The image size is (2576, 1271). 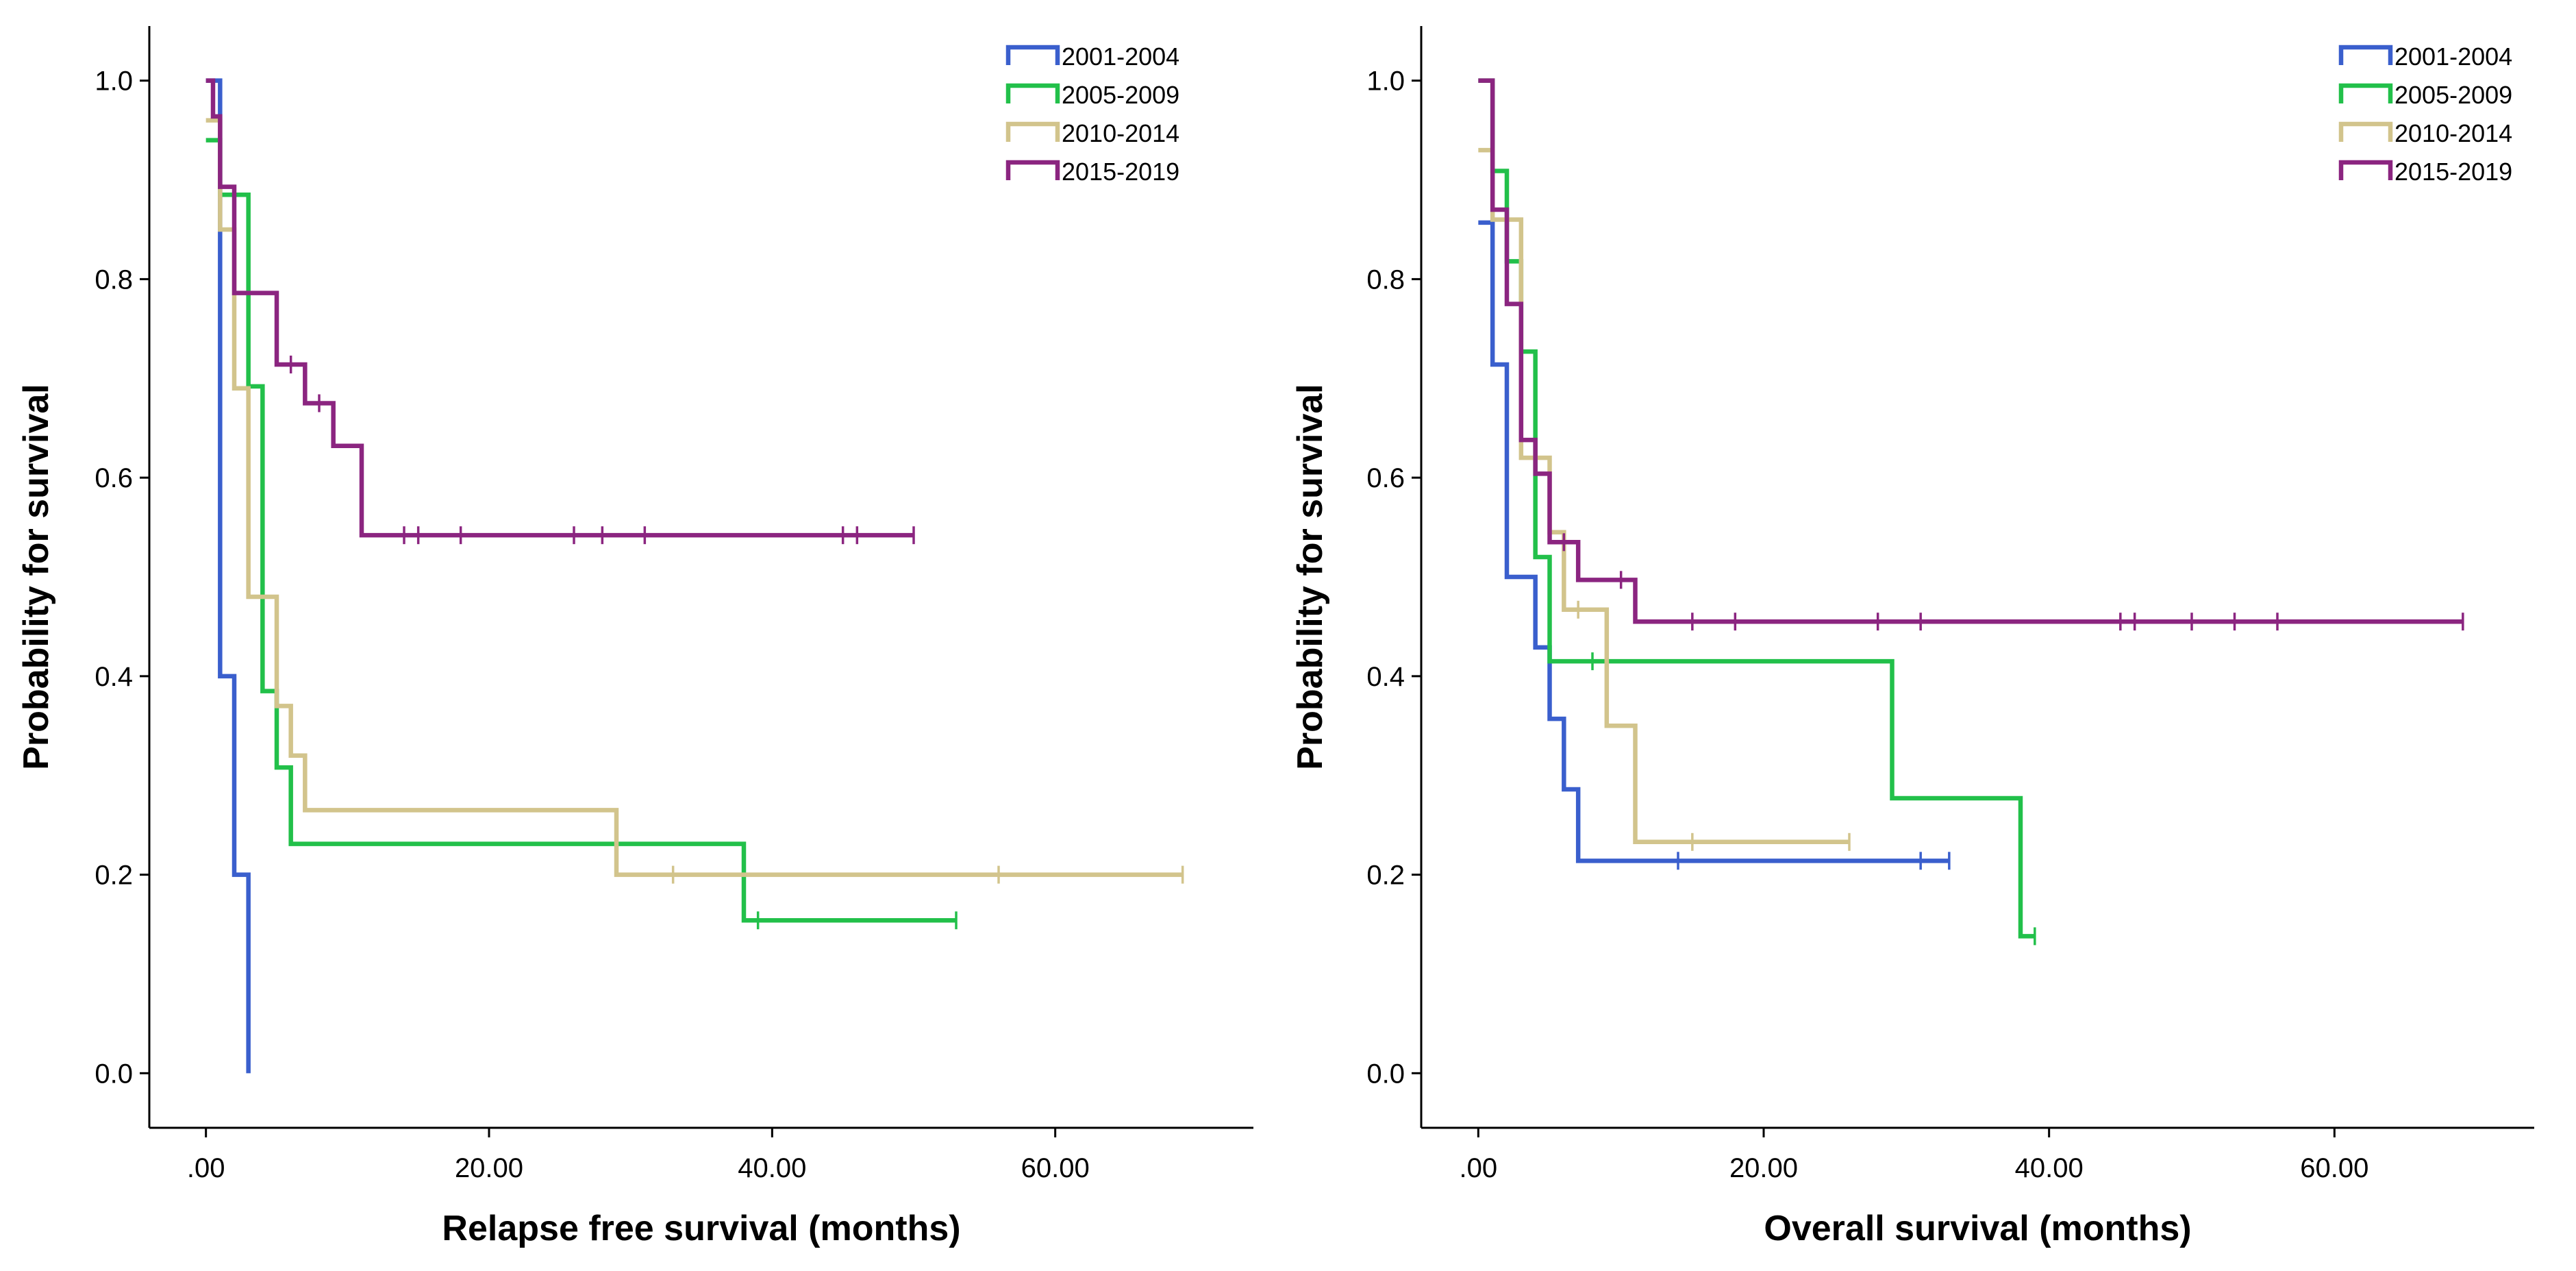 What do you see at coordinates (701, 1228) in the screenshot?
I see `x-axis-title: Relapse free survival (months)` at bounding box center [701, 1228].